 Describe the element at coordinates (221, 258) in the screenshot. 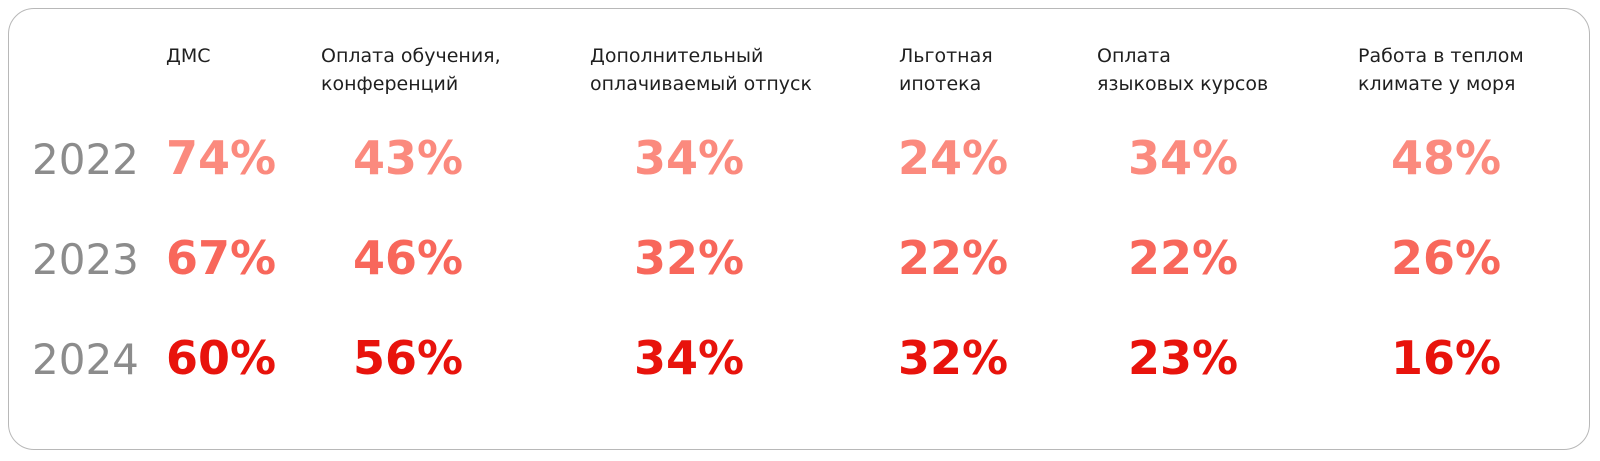

I see `value-cell-2023-col1: 67%` at that location.